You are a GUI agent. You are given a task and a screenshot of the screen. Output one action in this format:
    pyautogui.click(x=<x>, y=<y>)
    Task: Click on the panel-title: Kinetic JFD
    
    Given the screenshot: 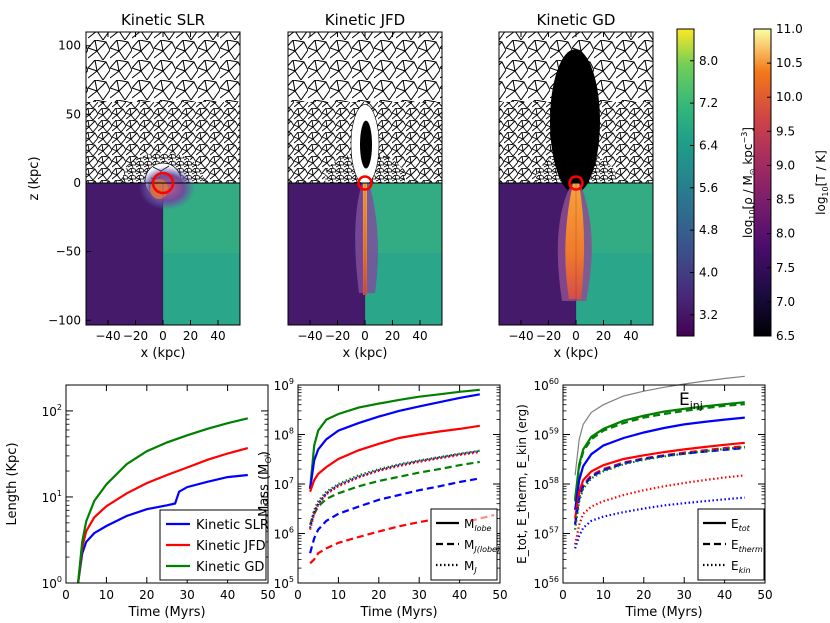 What is the action you would take?
    pyautogui.click(x=365, y=20)
    